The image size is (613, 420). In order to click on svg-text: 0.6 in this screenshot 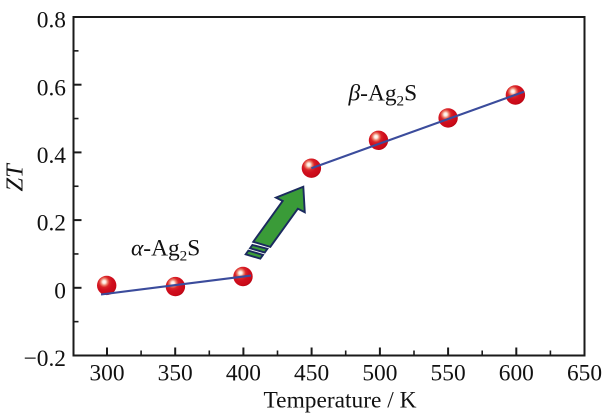, I will do `click(51, 88)`.